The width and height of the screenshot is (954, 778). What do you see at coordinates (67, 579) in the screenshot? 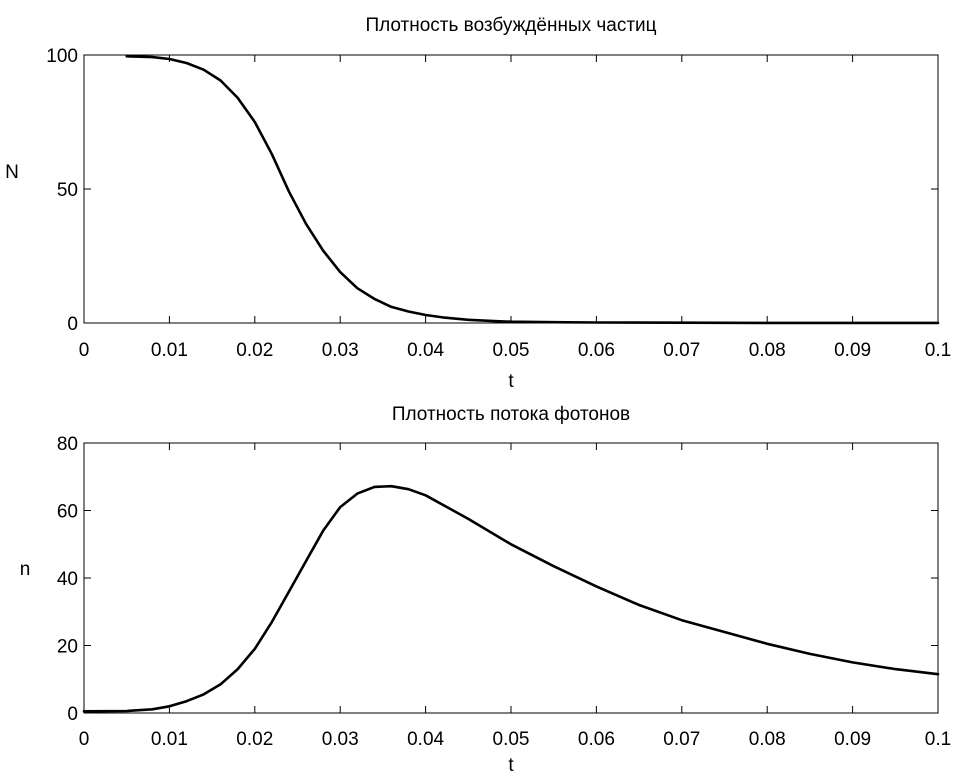
I see `y-tick-label: 40` at bounding box center [67, 579].